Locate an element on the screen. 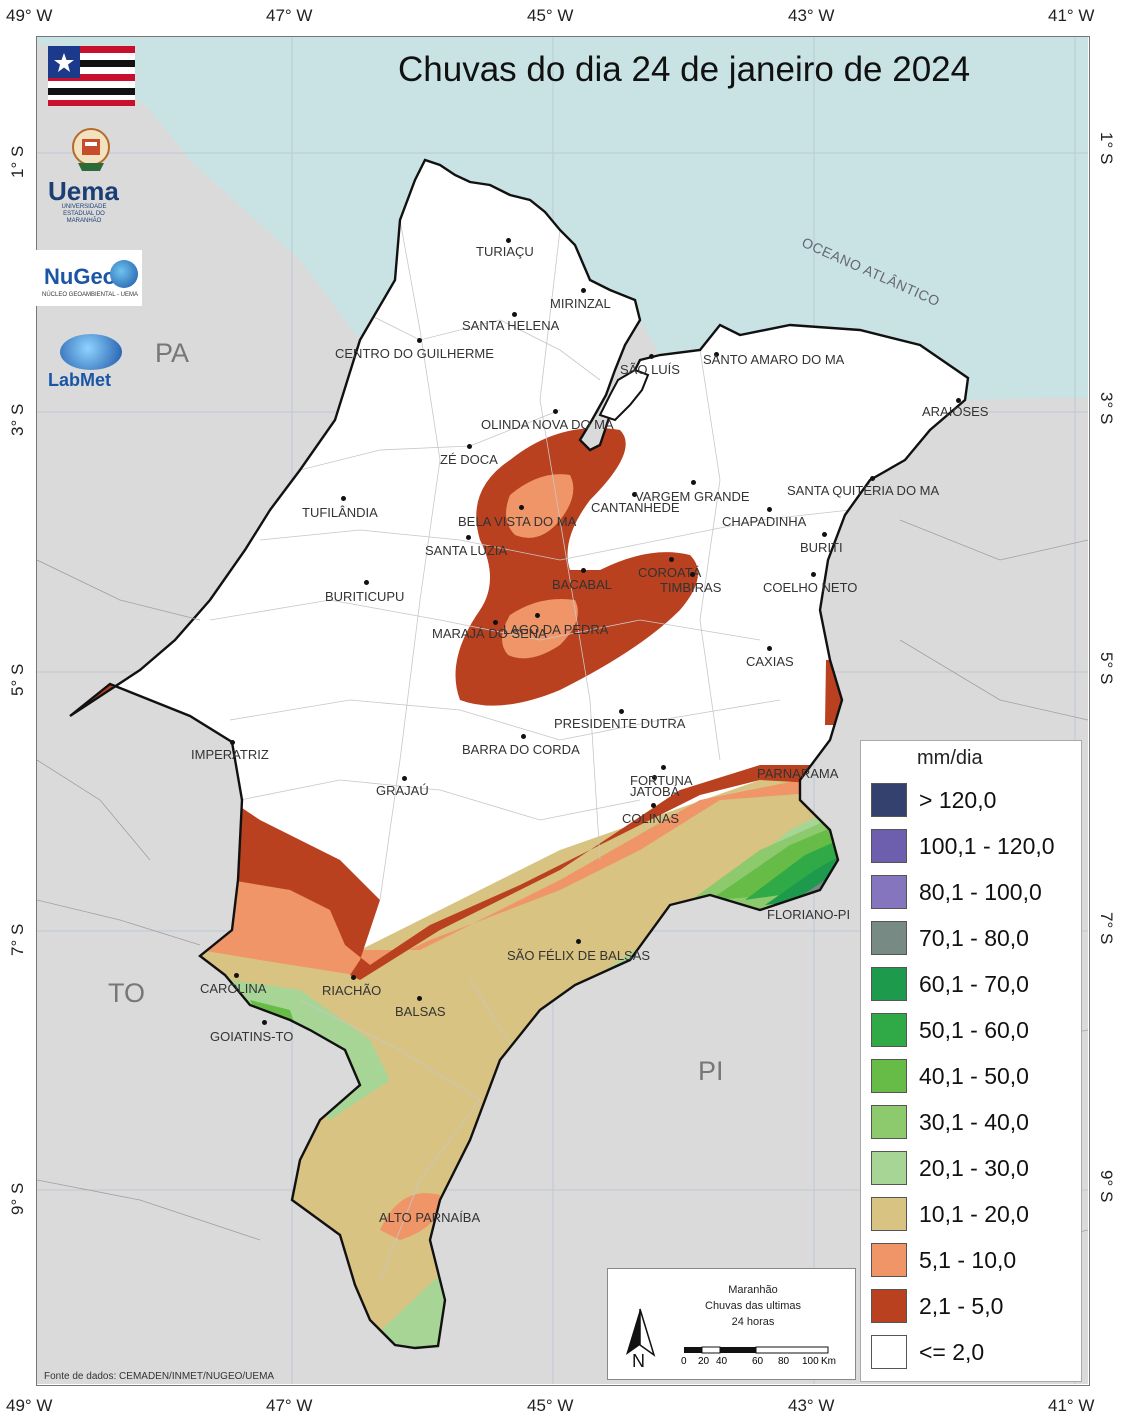 Image resolution: width=1123 pixels, height=1422 pixels. city-label: COELHO NETO is located at coordinates (810, 587).